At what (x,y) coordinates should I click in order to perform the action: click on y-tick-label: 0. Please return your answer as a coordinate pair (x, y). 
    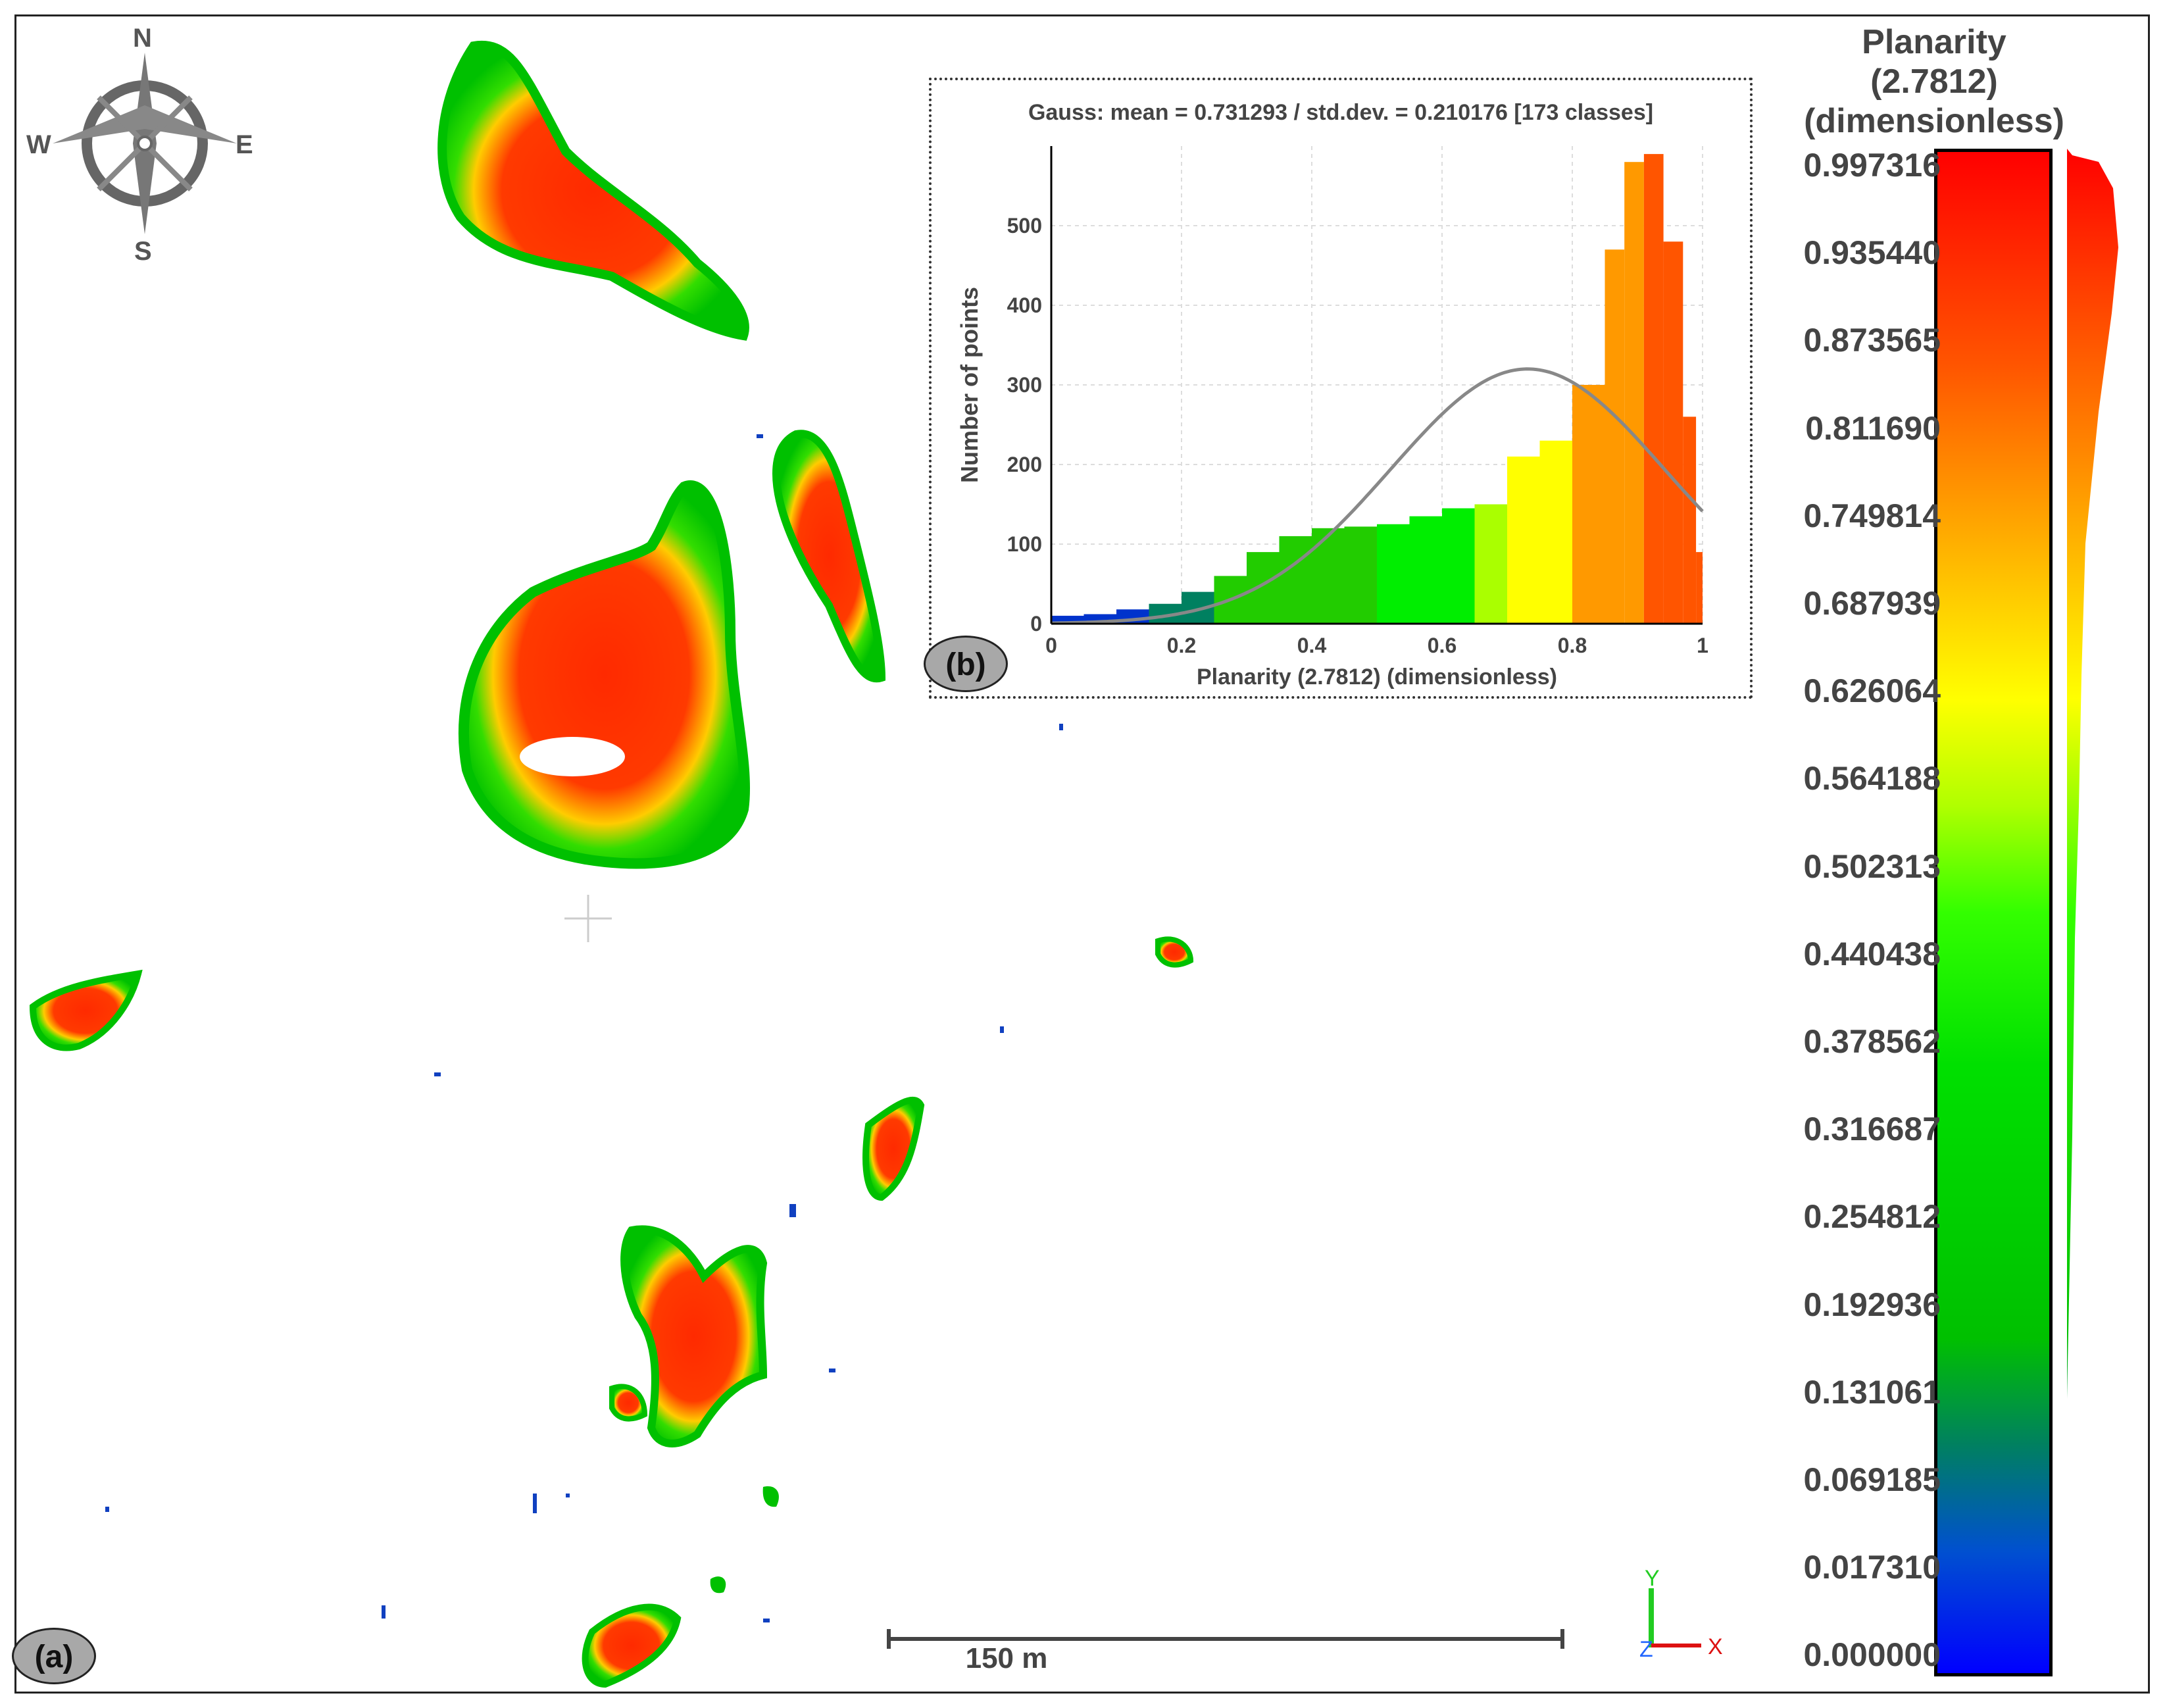
    Looking at the image, I should click on (1036, 624).